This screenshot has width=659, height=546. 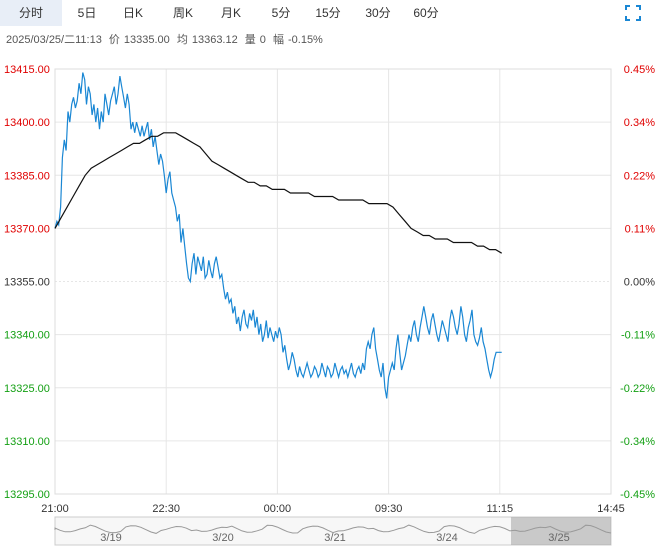 What do you see at coordinates (639, 283) in the screenshot?
I see `pct-tick-label: 0.00%` at bounding box center [639, 283].